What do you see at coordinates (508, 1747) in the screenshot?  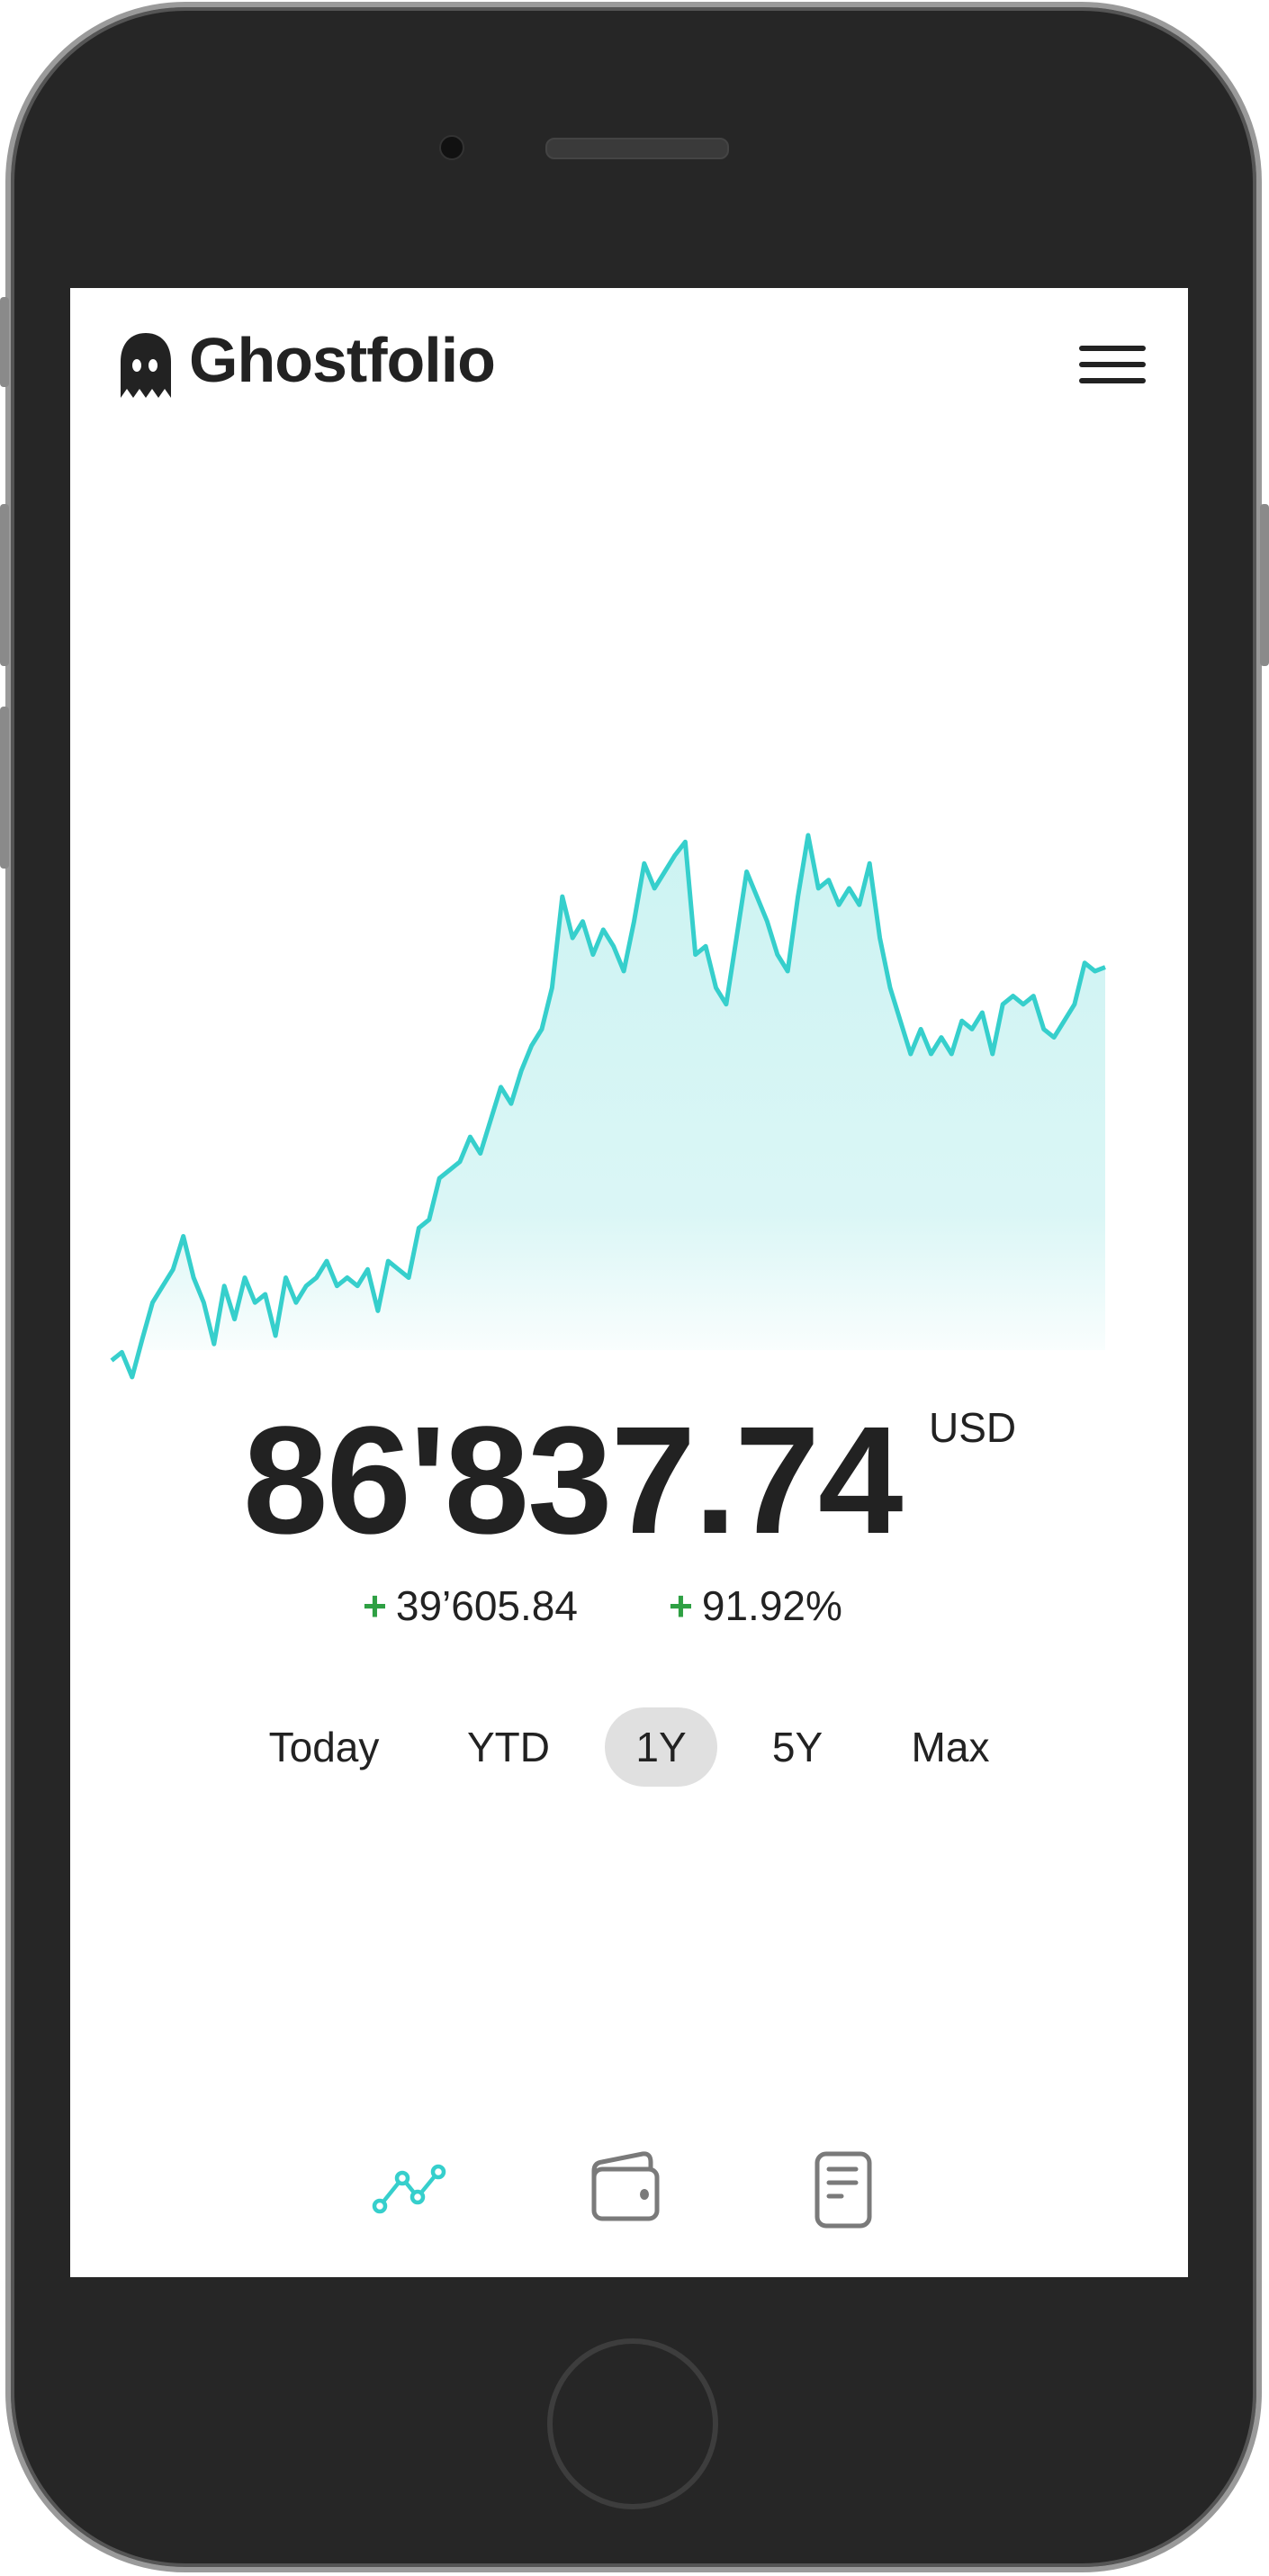 I see `range-ytd: YTD` at bounding box center [508, 1747].